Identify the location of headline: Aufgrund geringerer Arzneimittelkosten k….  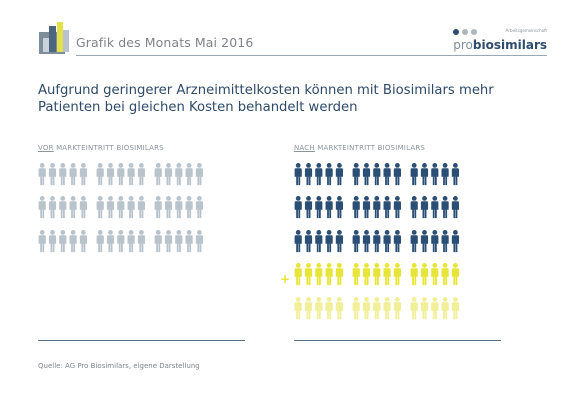
(266, 99).